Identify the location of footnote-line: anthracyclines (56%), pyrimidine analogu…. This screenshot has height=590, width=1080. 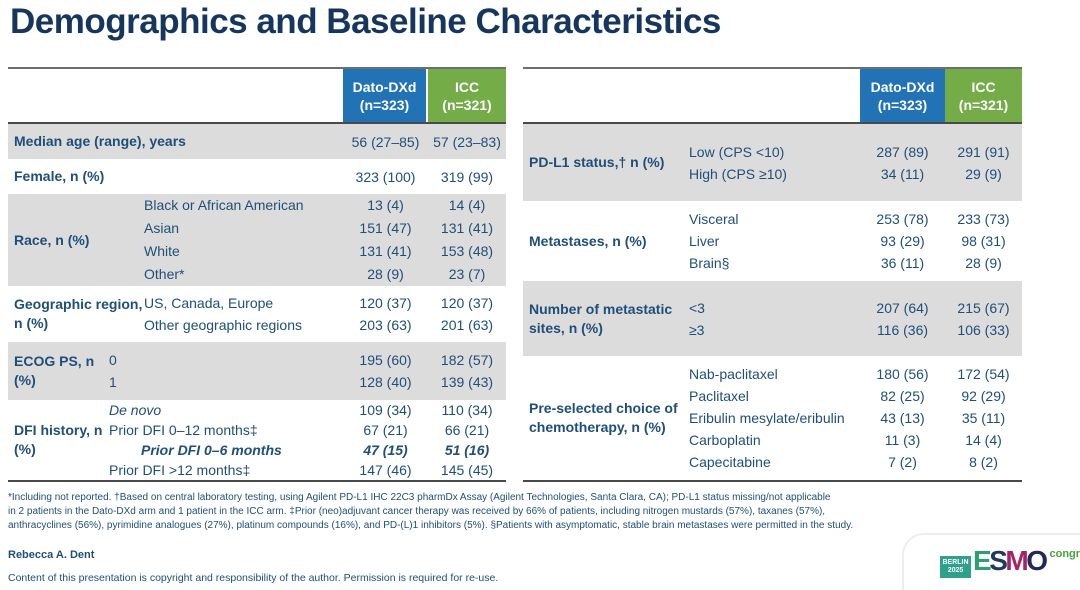
(431, 525).